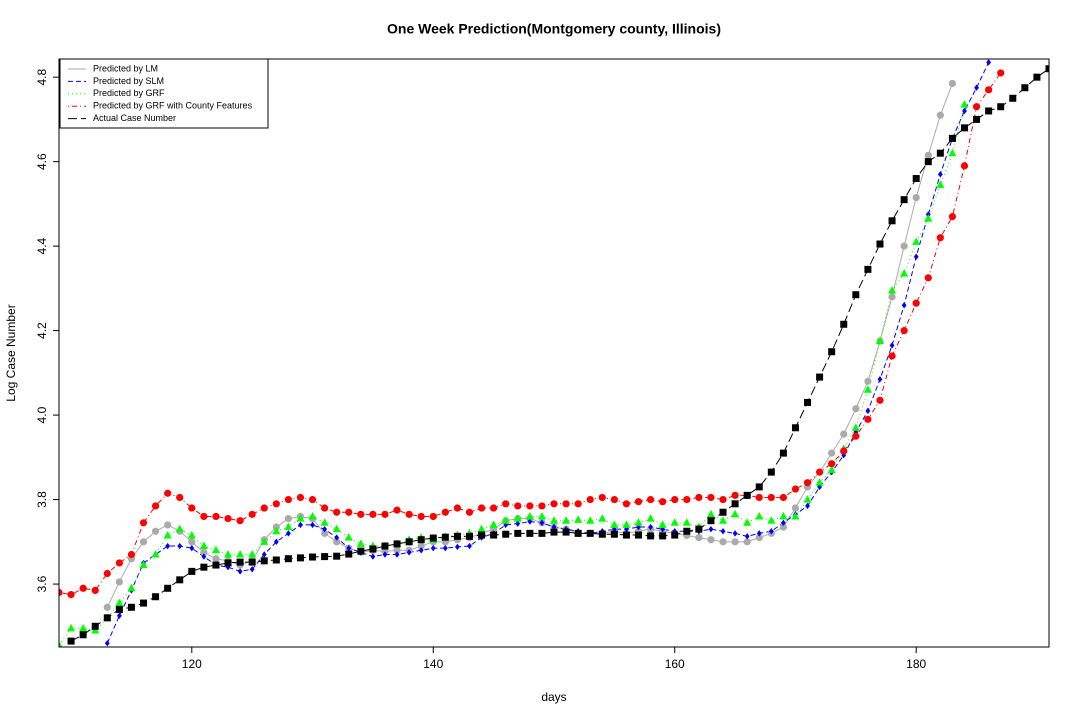 The height and width of the screenshot is (720, 1080). Describe the element at coordinates (134, 118) in the screenshot. I see `legend-label: Actual Case Number` at that location.